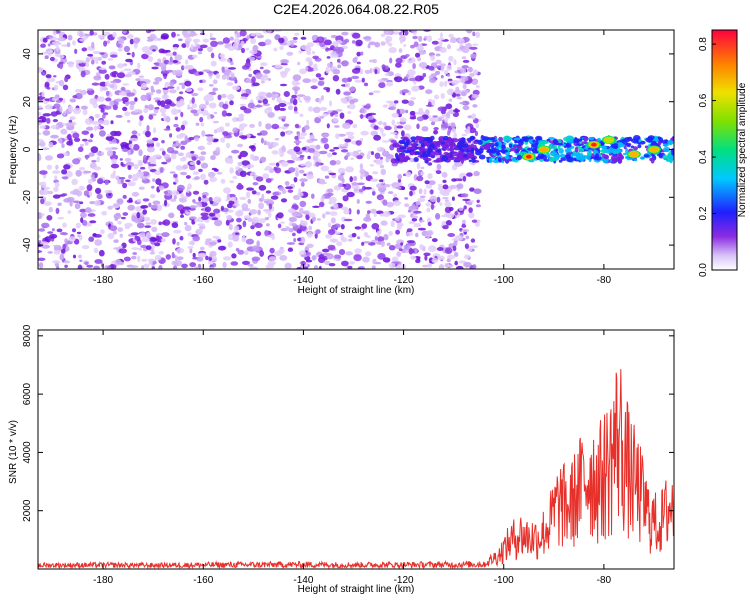 The height and width of the screenshot is (600, 750). What do you see at coordinates (604, 280) in the screenshot?
I see `x-tick-label: -80` at bounding box center [604, 280].